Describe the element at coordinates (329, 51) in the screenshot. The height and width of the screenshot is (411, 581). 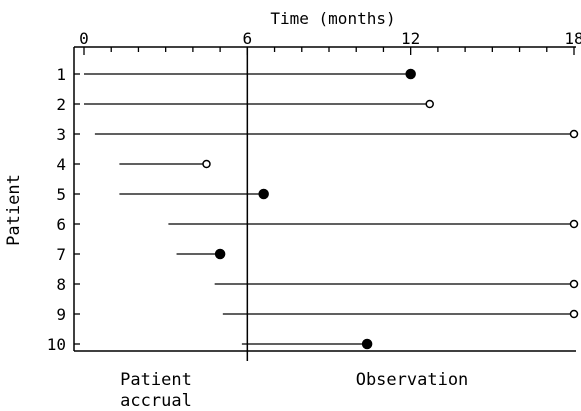
I see `x-axis-ticks` at that location.